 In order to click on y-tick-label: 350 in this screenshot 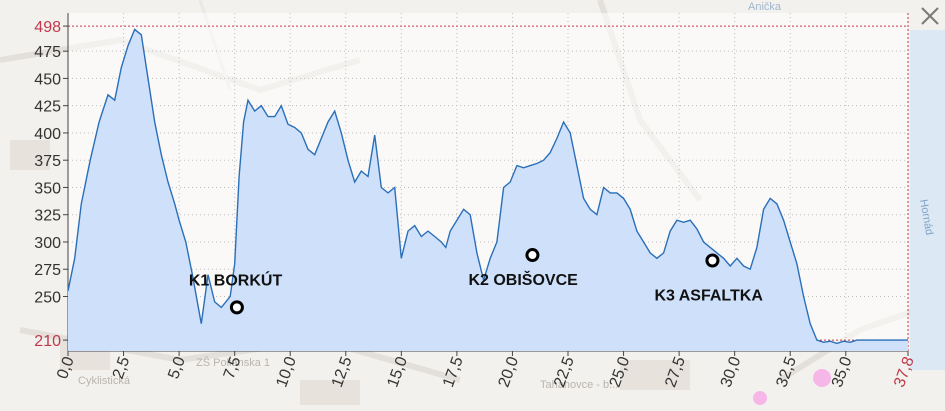, I will do `click(47, 188)`.